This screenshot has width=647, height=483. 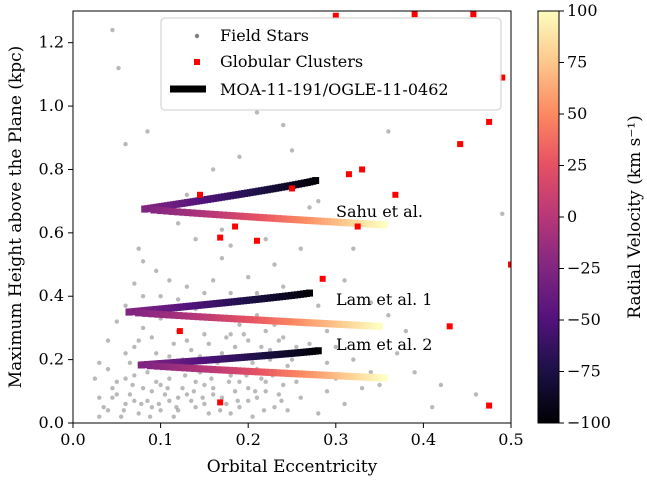 I want to click on annotation-sahu: Sahu et al., so click(x=379, y=211).